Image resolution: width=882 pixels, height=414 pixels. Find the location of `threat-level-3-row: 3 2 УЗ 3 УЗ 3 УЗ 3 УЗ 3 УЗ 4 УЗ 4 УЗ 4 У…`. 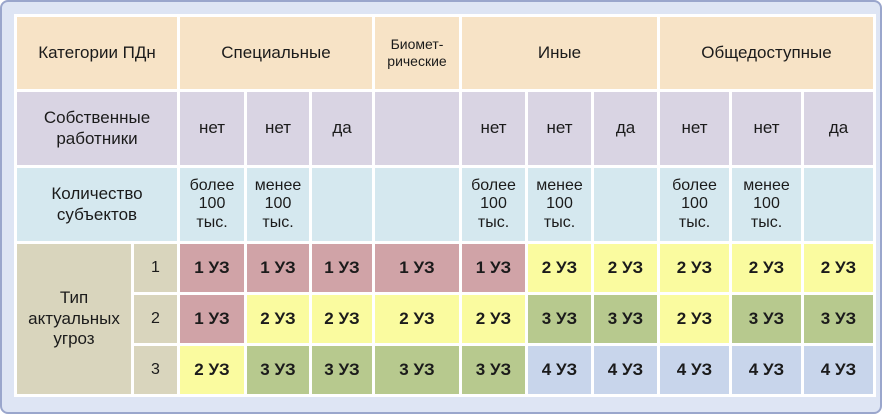

threat-level-3-row: 3 2 УЗ 3 УЗ 3 УЗ 3 УЗ 3 УЗ 4 УЗ 4 УЗ 4 У… is located at coordinates (445, 370).